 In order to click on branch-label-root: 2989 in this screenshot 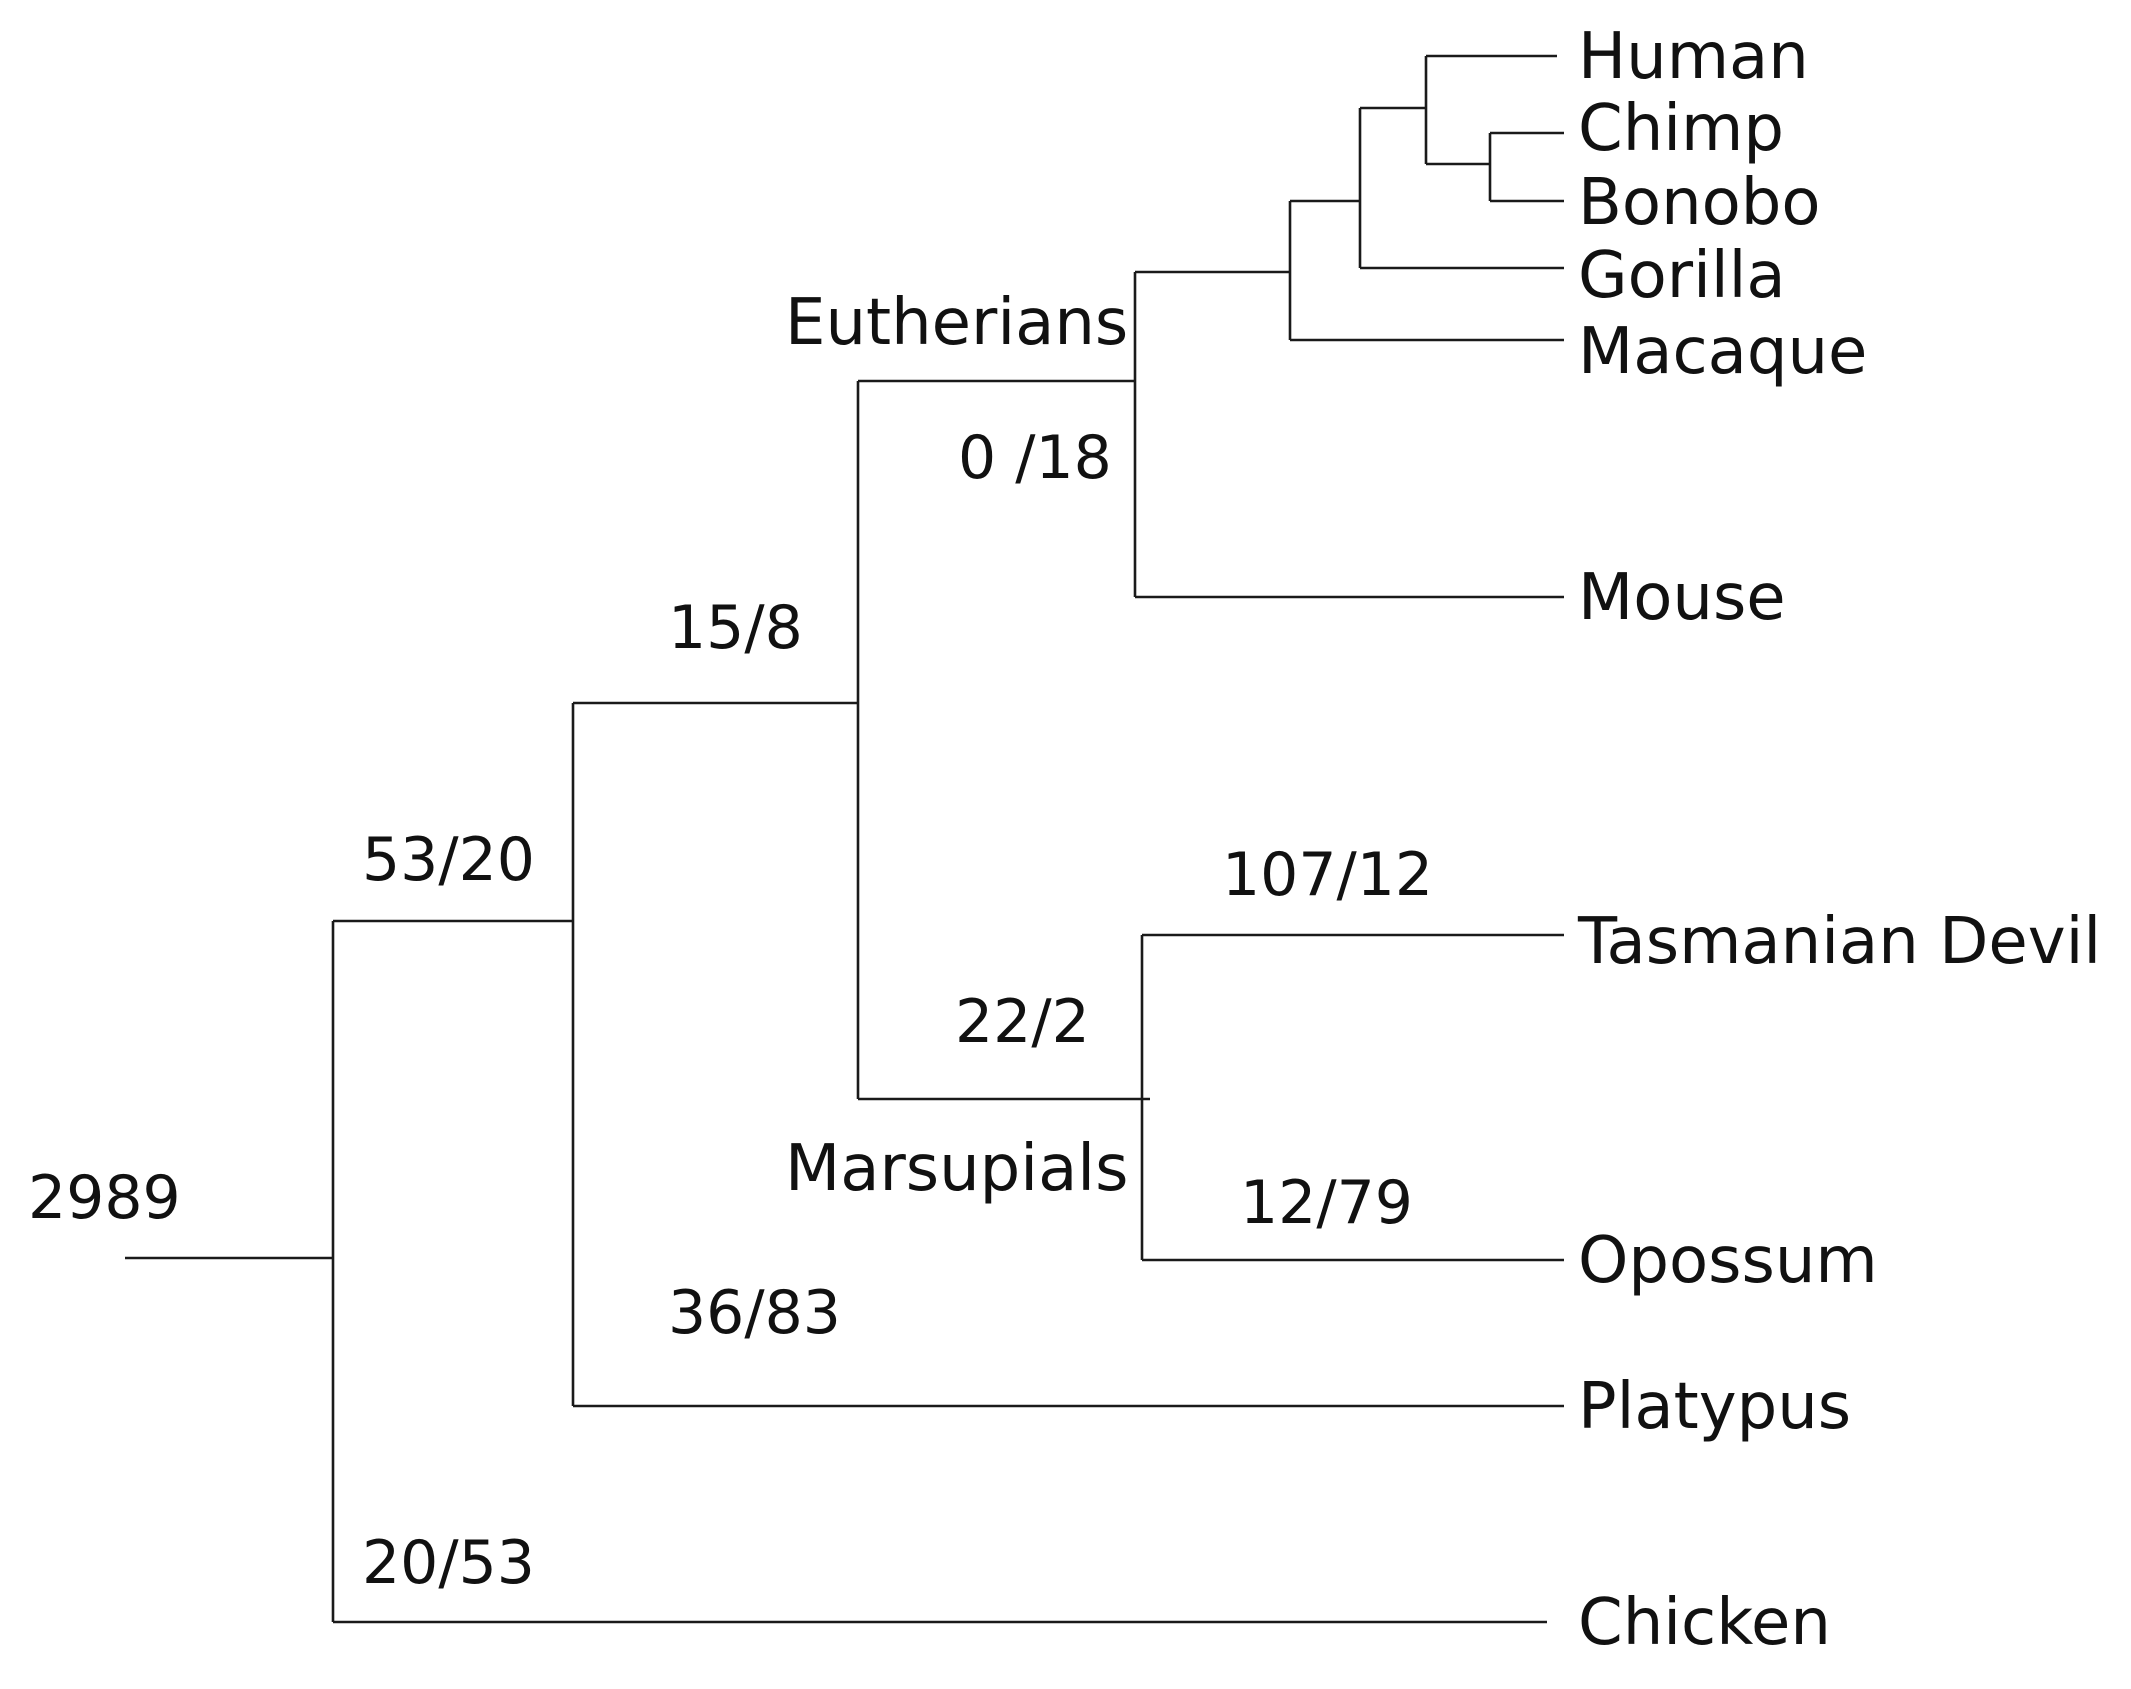, I will do `click(104, 1198)`.